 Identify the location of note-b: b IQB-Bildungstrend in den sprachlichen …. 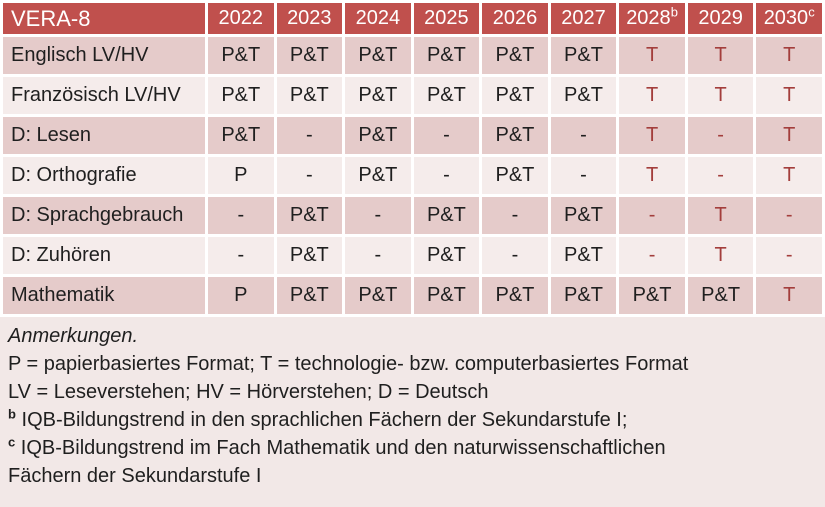
(410, 420).